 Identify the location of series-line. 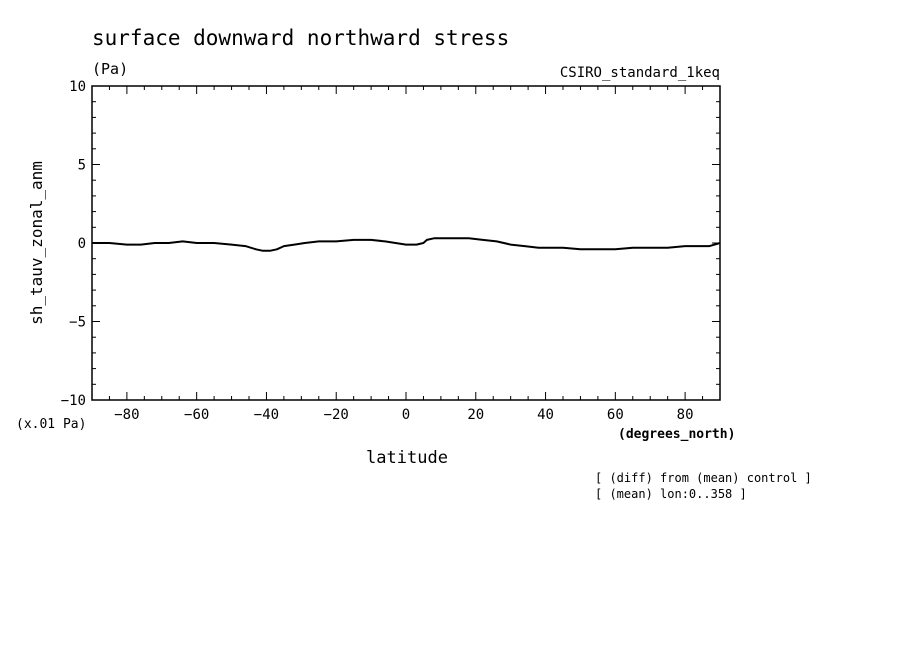
(406, 244).